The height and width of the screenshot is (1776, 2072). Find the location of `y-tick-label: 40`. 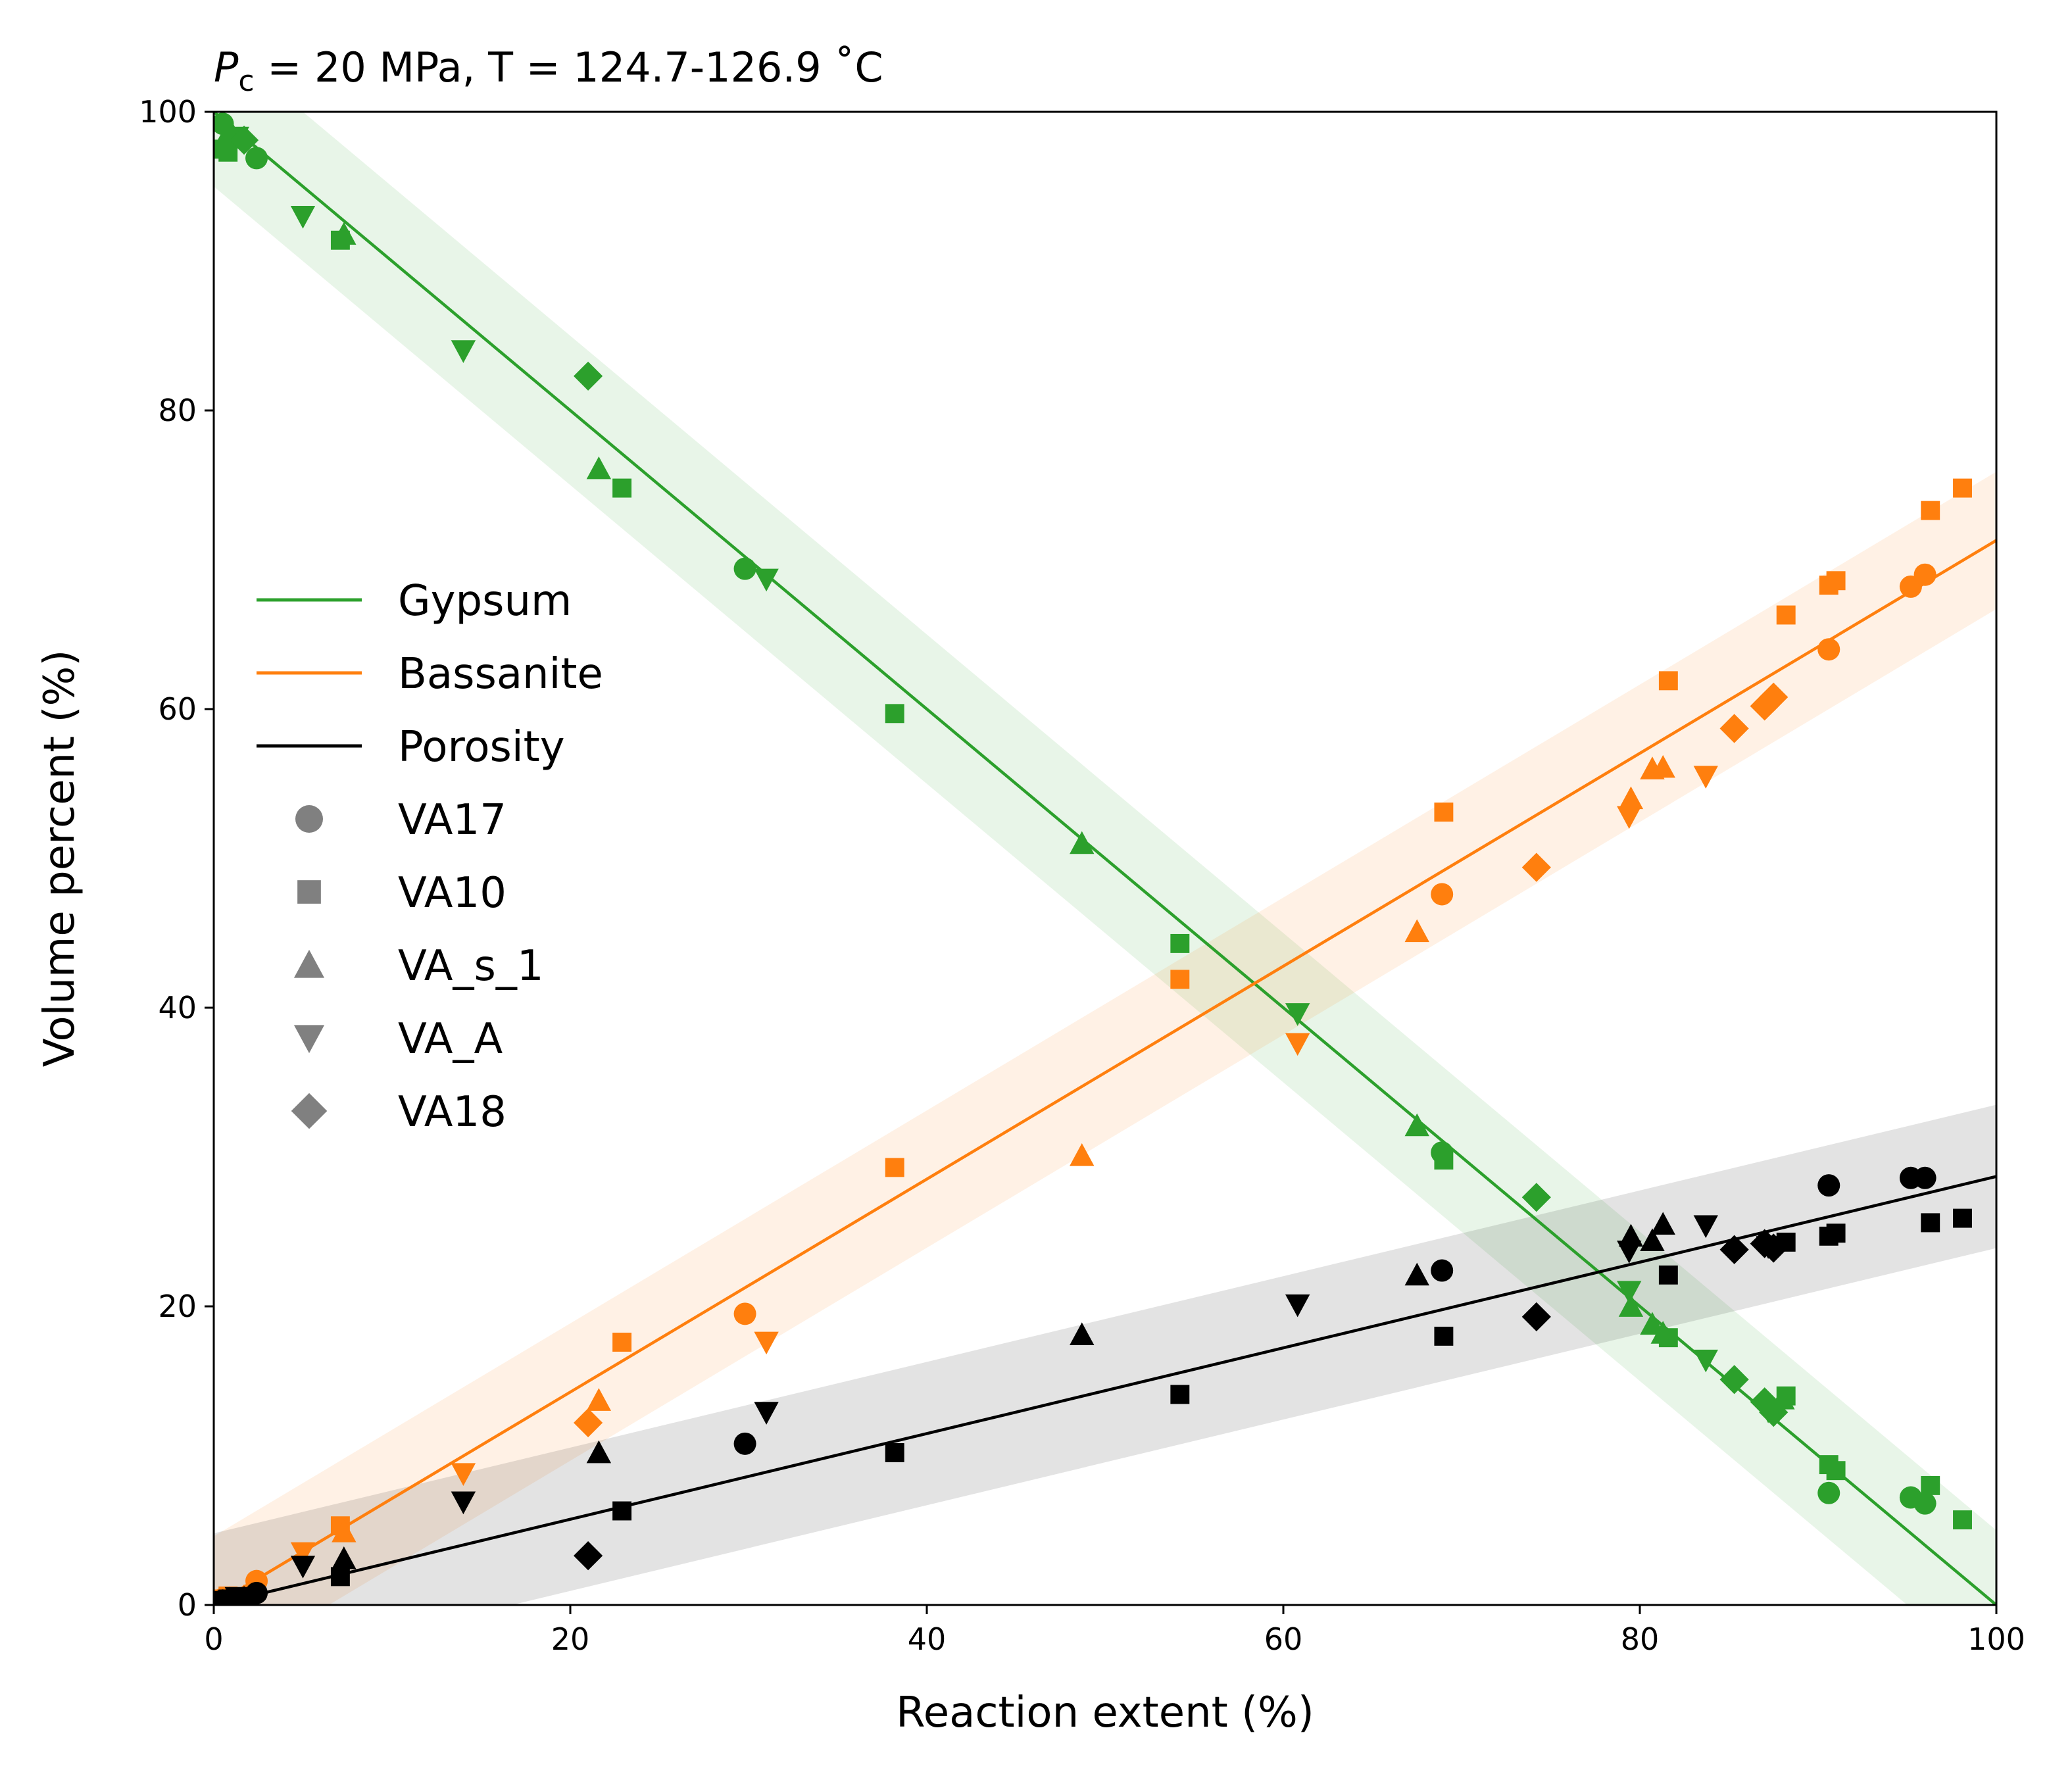

y-tick-label: 40 is located at coordinates (177, 1007).